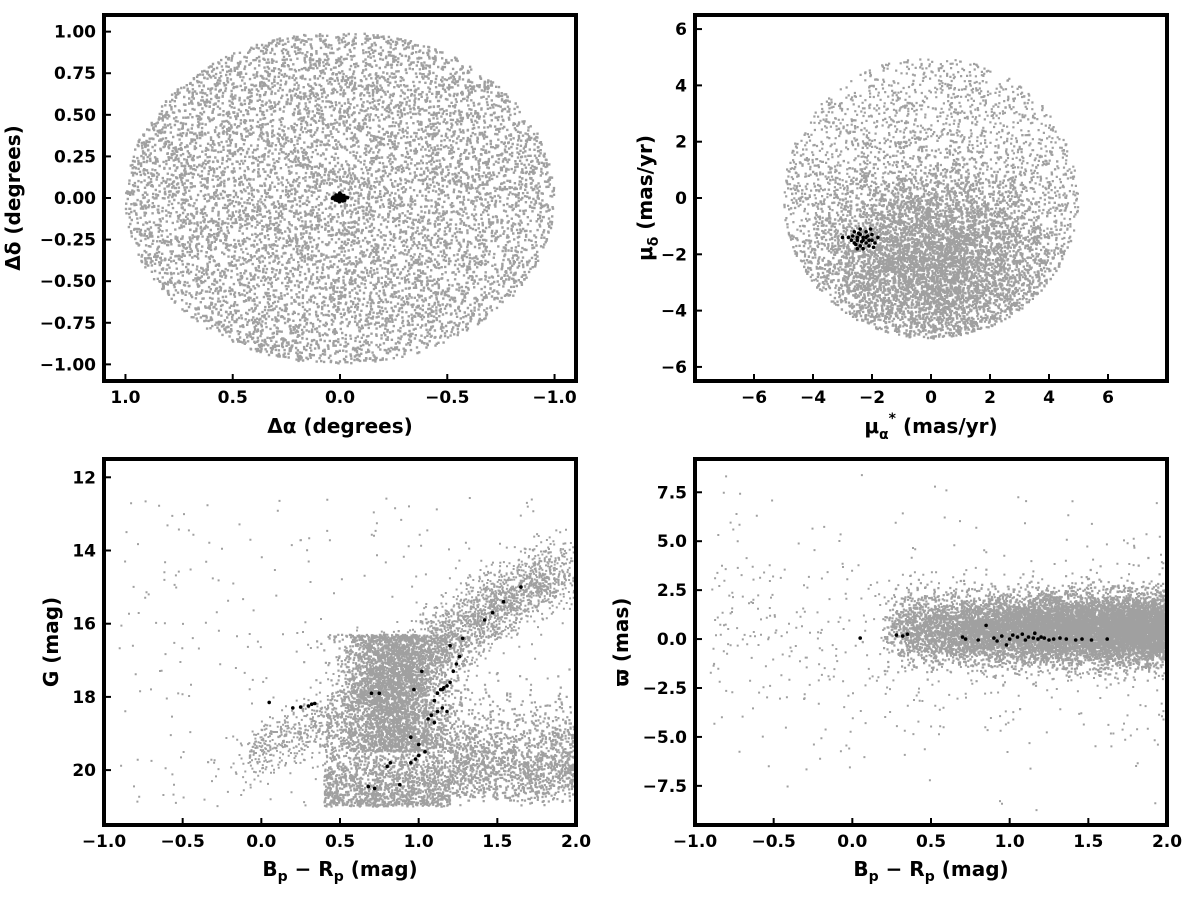 The width and height of the screenshot is (1200, 900). Describe the element at coordinates (104, 842) in the screenshot. I see `cmd-x-tick-label: −1.0` at that location.